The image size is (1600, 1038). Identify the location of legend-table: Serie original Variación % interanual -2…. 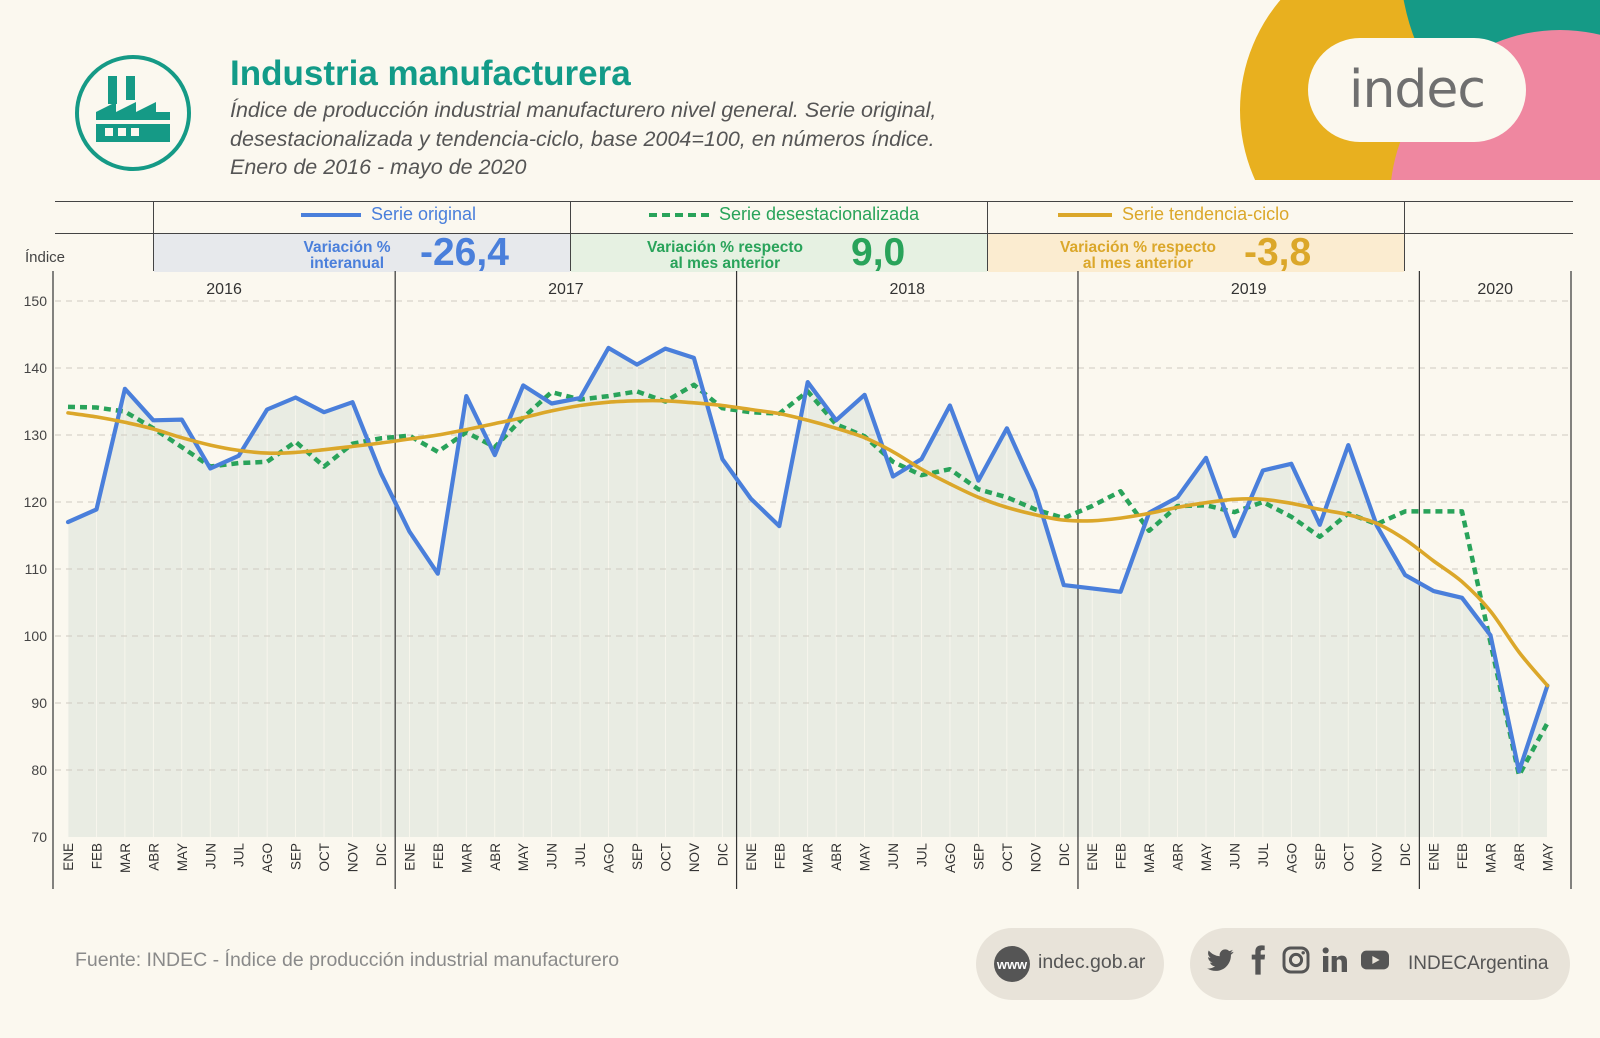
(814, 237).